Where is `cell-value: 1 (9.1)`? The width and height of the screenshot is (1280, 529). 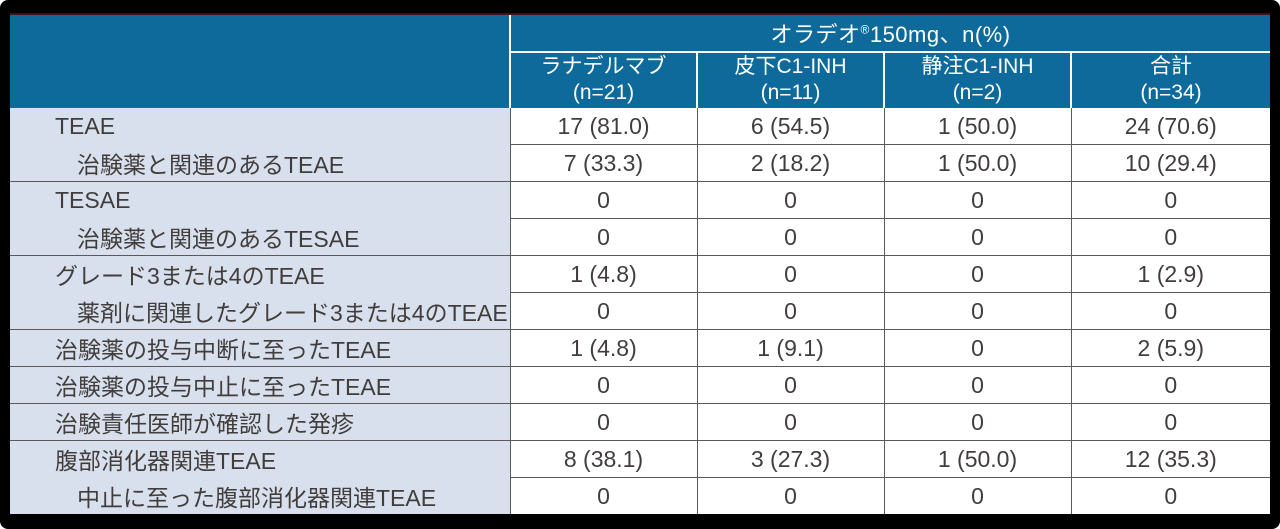
cell-value: 1 (9.1) is located at coordinates (790, 348).